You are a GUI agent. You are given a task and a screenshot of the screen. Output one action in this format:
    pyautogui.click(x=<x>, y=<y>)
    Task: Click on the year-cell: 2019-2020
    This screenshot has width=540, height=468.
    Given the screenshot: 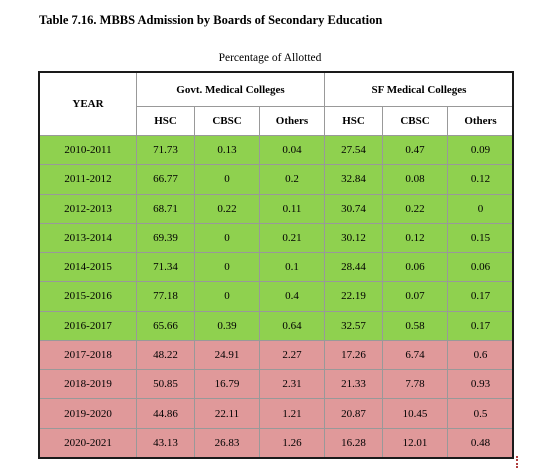 What is the action you would take?
    pyautogui.click(x=88, y=413)
    